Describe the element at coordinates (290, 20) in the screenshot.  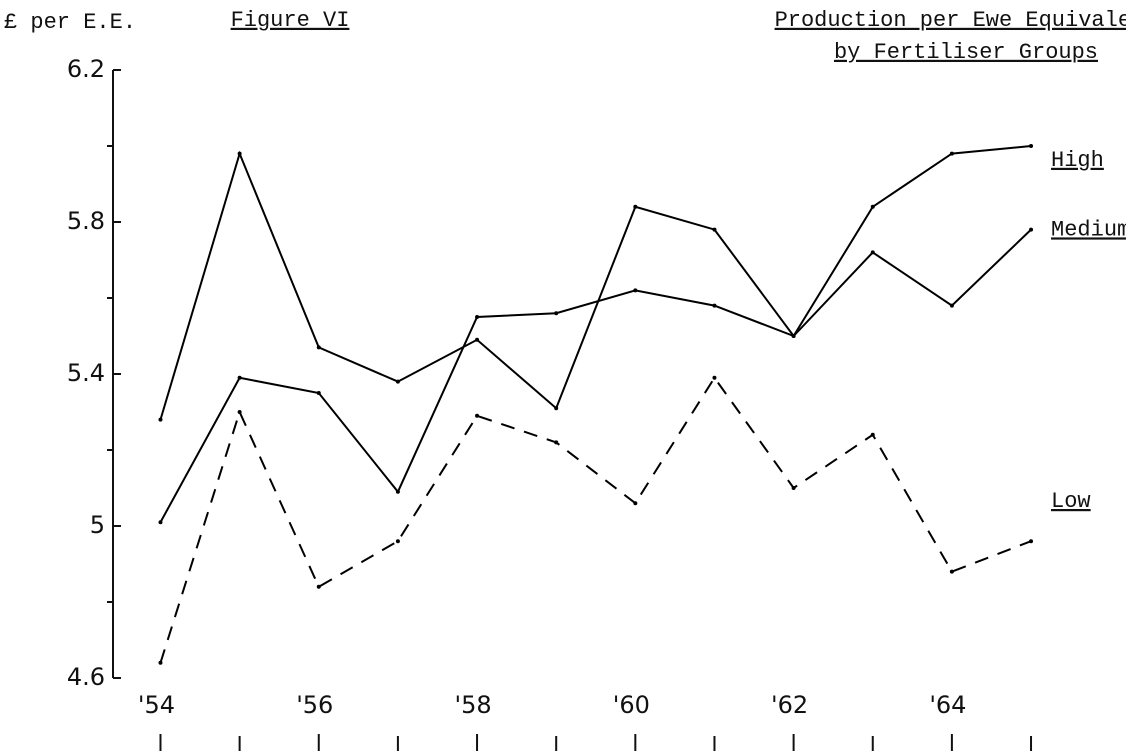
I see `chart-title: Figure VI` at that location.